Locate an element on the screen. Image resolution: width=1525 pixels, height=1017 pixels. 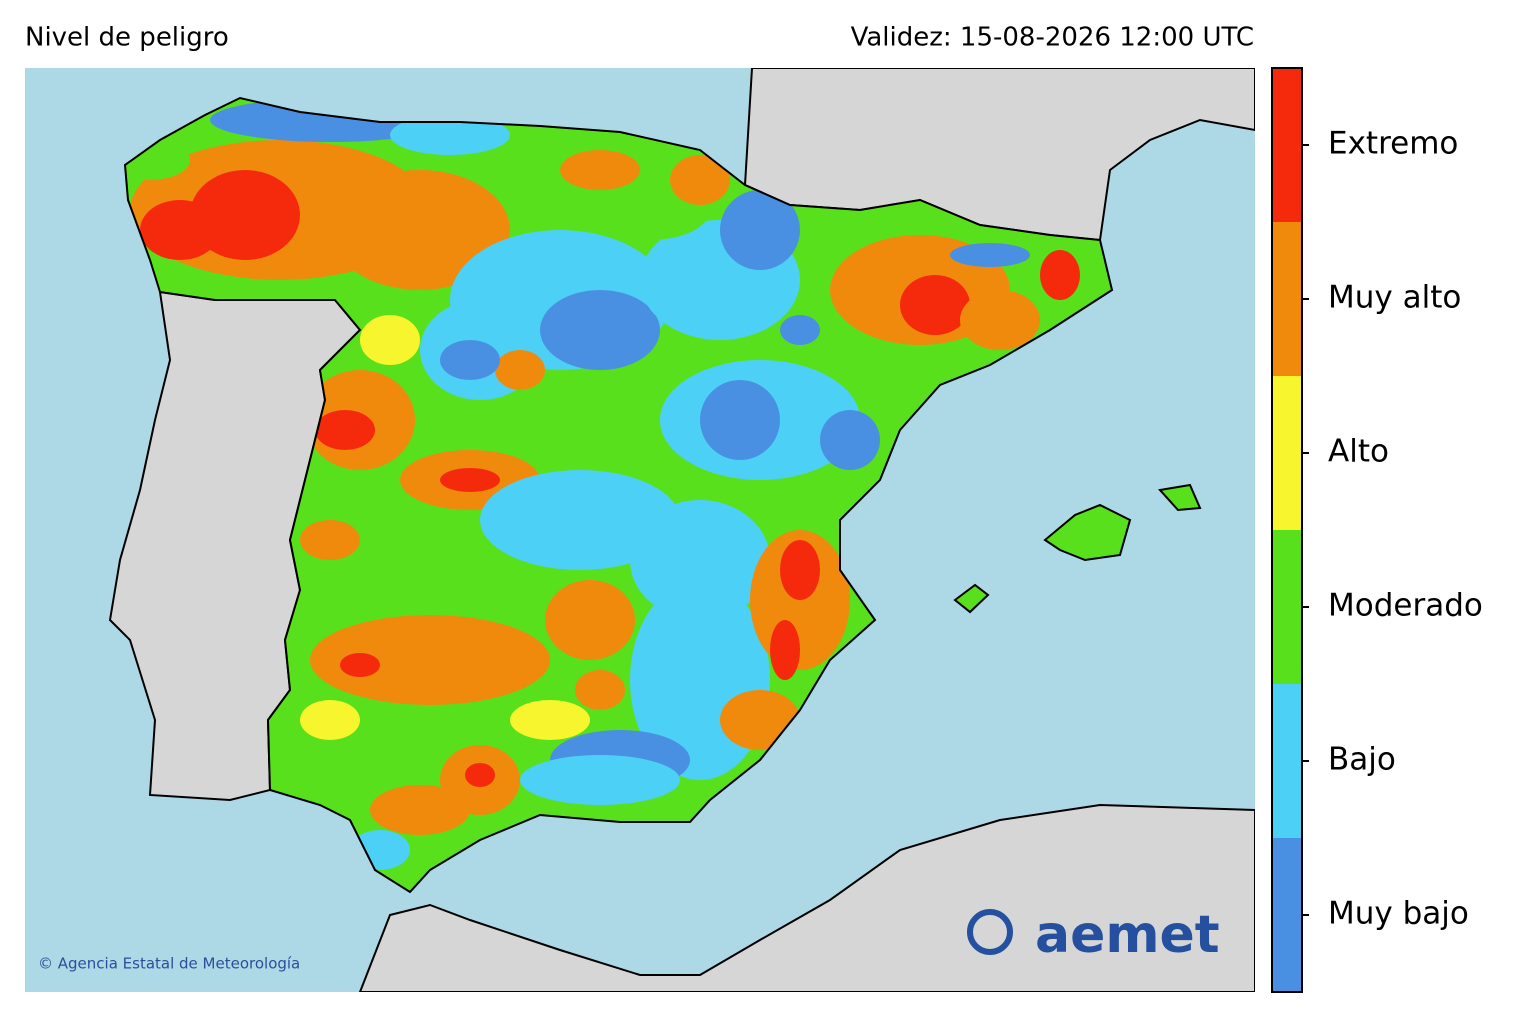
legend-label: Moderado is located at coordinates (1405, 606).